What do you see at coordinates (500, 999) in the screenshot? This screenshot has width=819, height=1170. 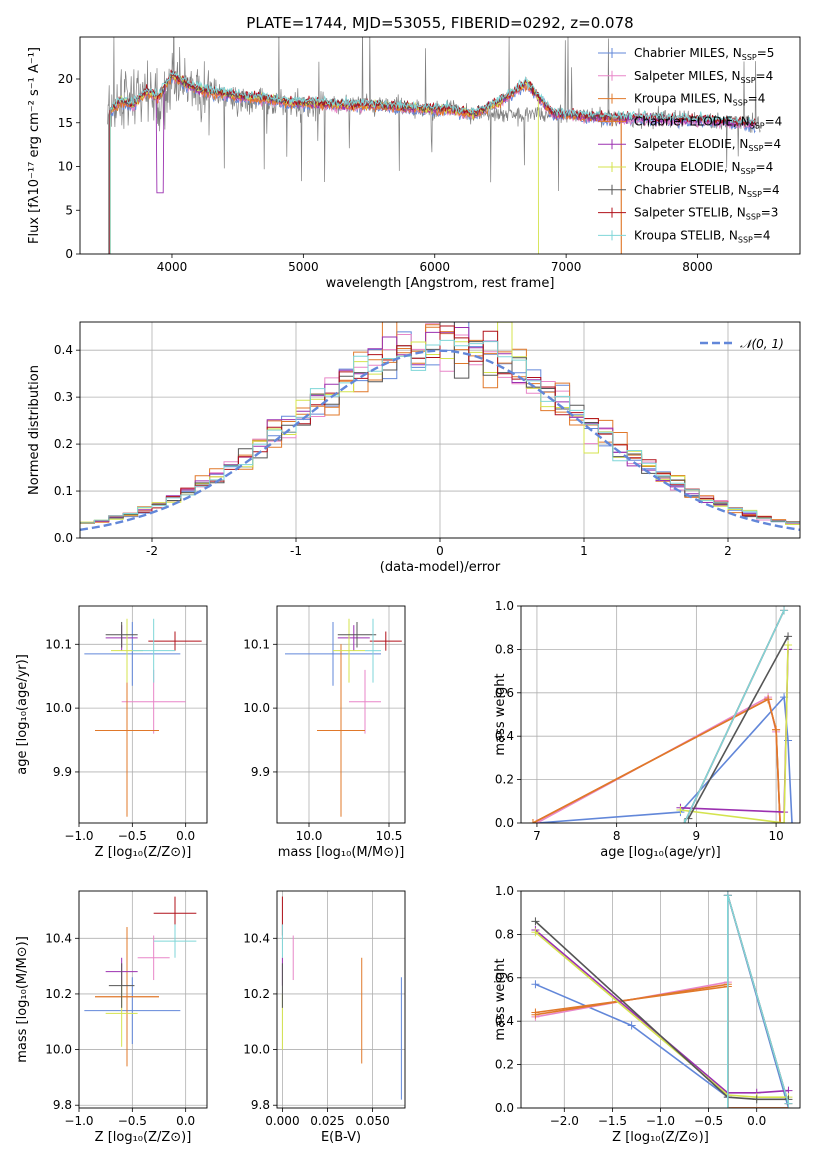 I see `y-axis-label: mass weight` at bounding box center [500, 999].